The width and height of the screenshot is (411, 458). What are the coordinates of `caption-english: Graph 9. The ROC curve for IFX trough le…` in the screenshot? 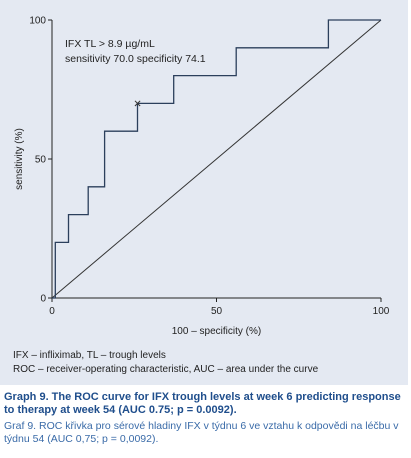 It's located at (202, 403).